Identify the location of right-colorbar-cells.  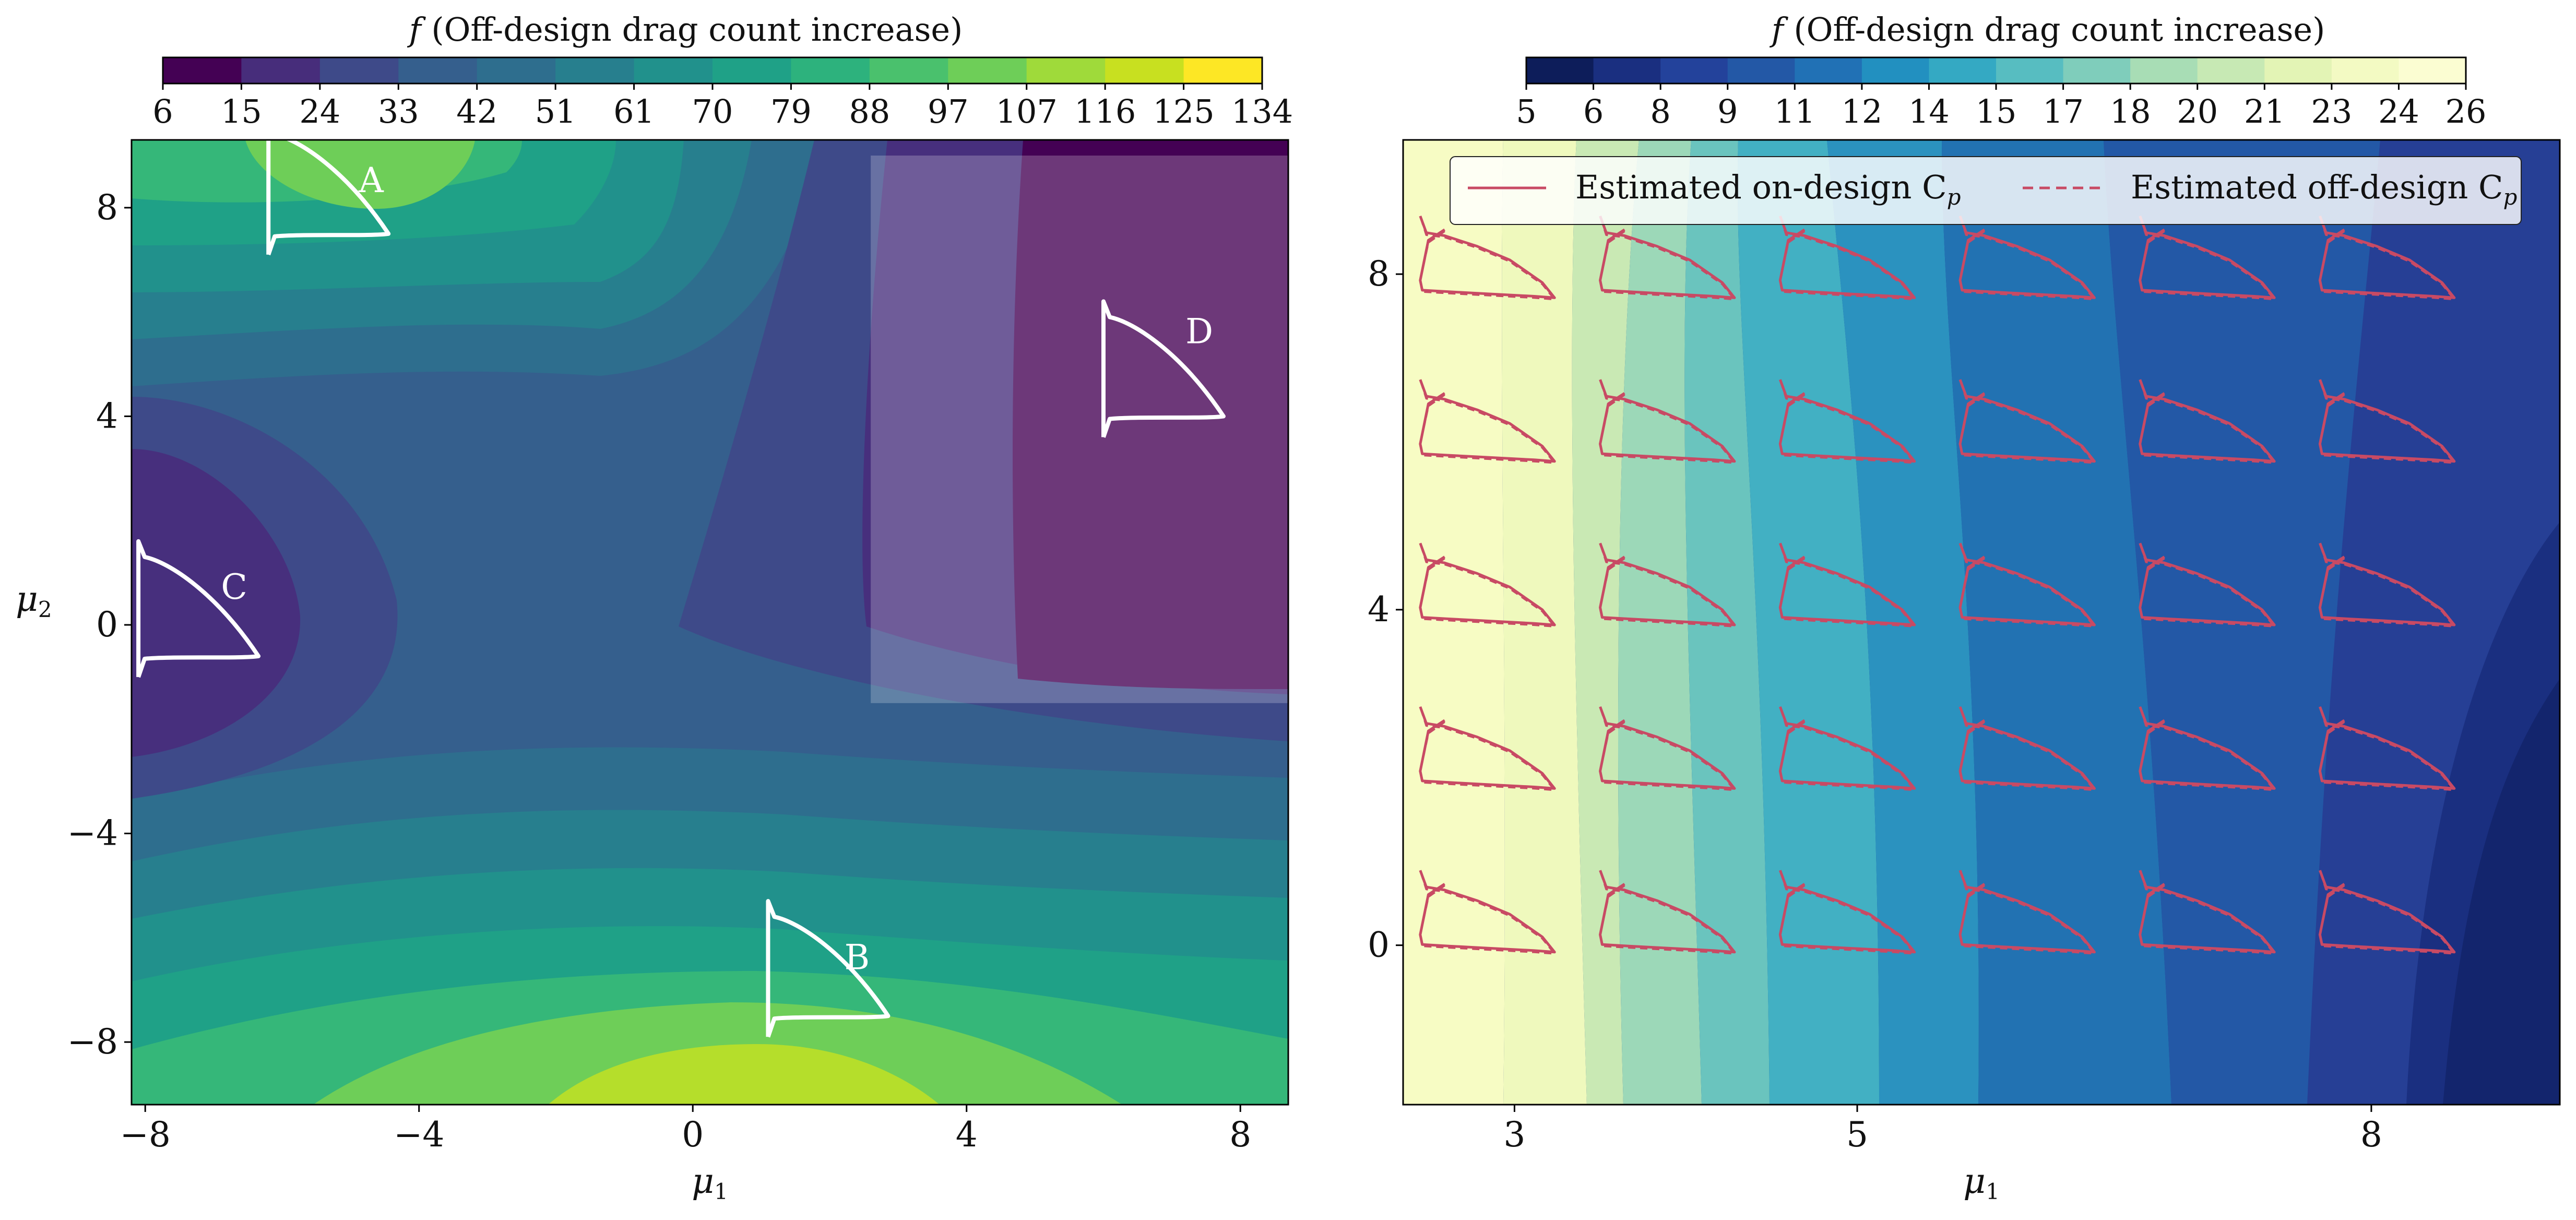
(1996, 71).